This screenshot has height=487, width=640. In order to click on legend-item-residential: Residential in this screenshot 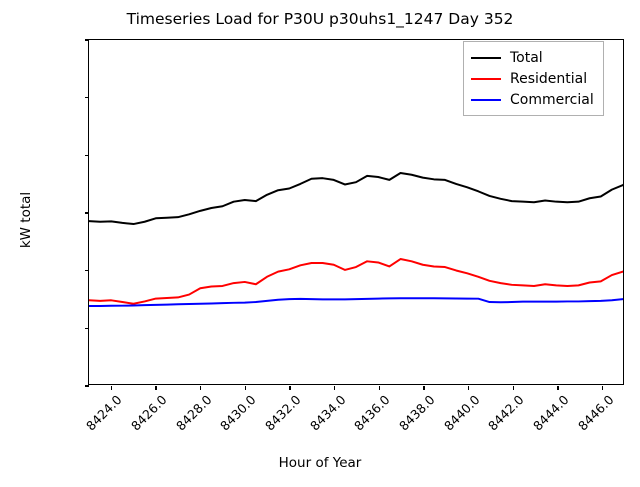, I will do `click(532, 78)`.